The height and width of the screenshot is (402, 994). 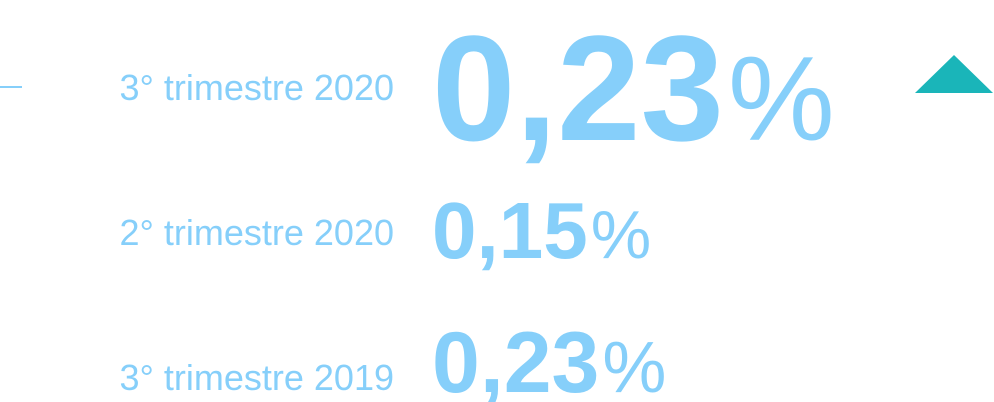 I want to click on row-value: 0,23%, so click(x=549, y=358).